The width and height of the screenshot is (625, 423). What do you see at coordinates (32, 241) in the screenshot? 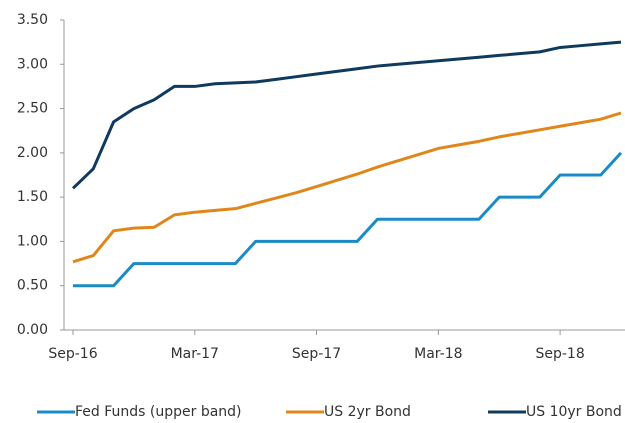
I see `y-tick-label: 1.00` at bounding box center [32, 241].